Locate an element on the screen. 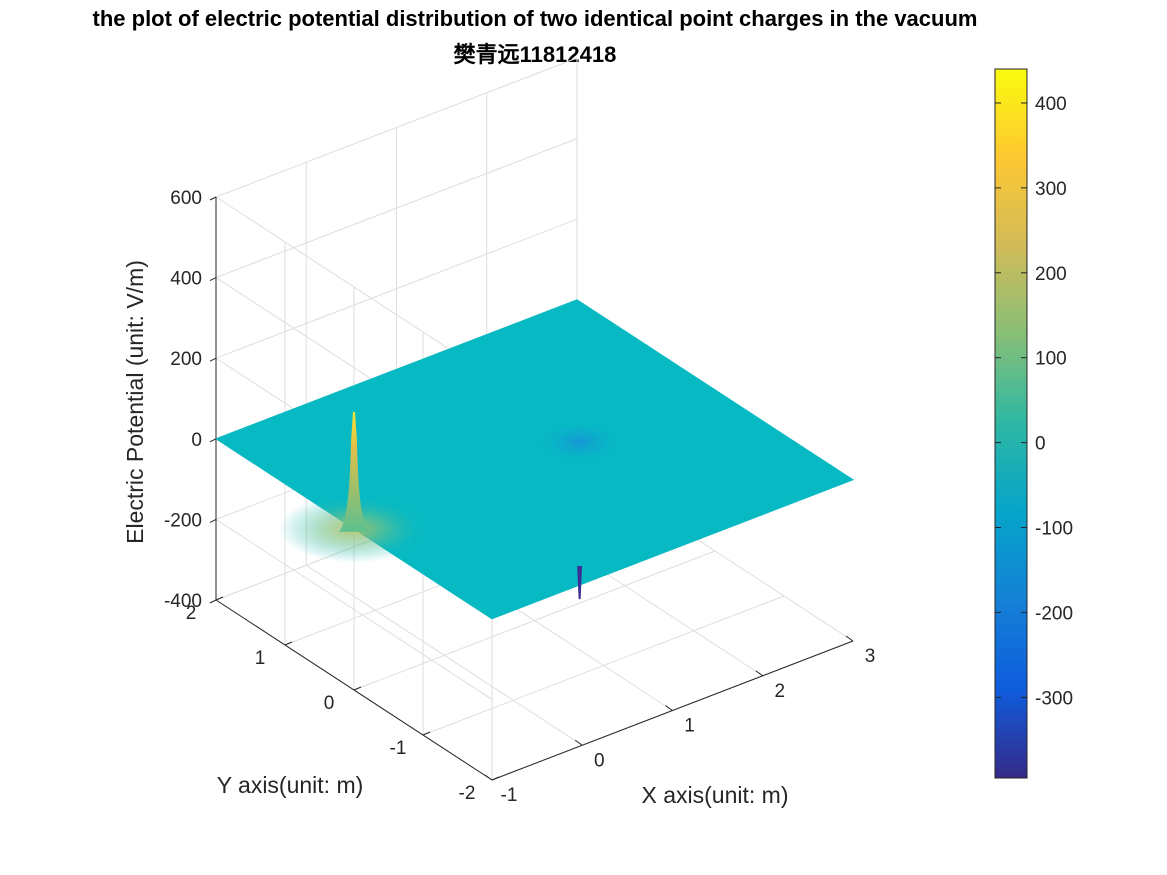  positive-charge-peak is located at coordinates (354, 471).